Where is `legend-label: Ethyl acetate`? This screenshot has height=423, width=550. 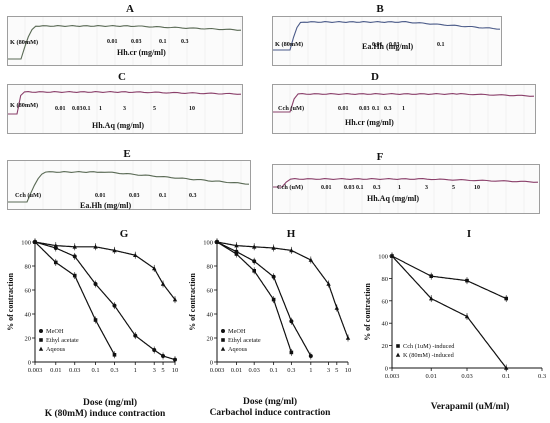 legend-label: Ethyl acetate is located at coordinates (244, 340).